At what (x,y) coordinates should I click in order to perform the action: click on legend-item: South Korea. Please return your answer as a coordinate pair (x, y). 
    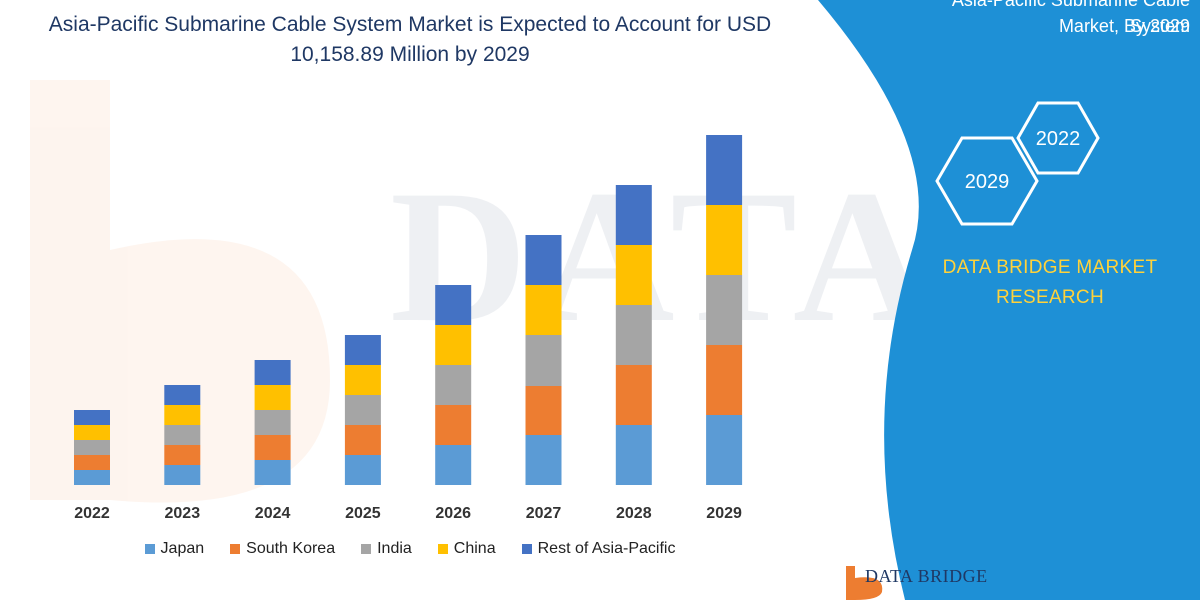
    Looking at the image, I should click on (282, 549).